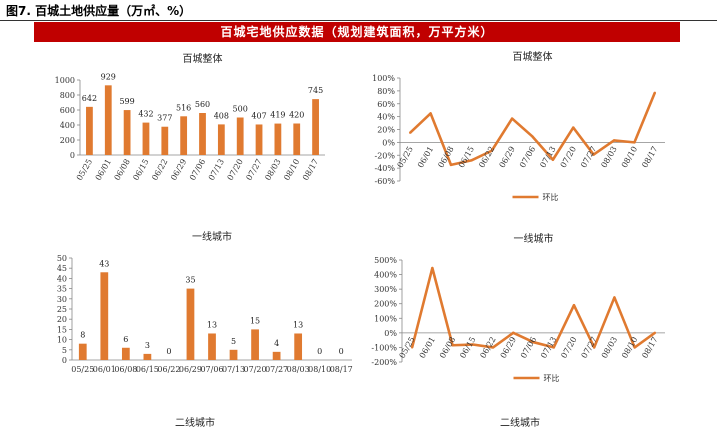 Image resolution: width=717 pixels, height=437 pixels. I want to click on y-tick-label: 45, so click(62, 268).